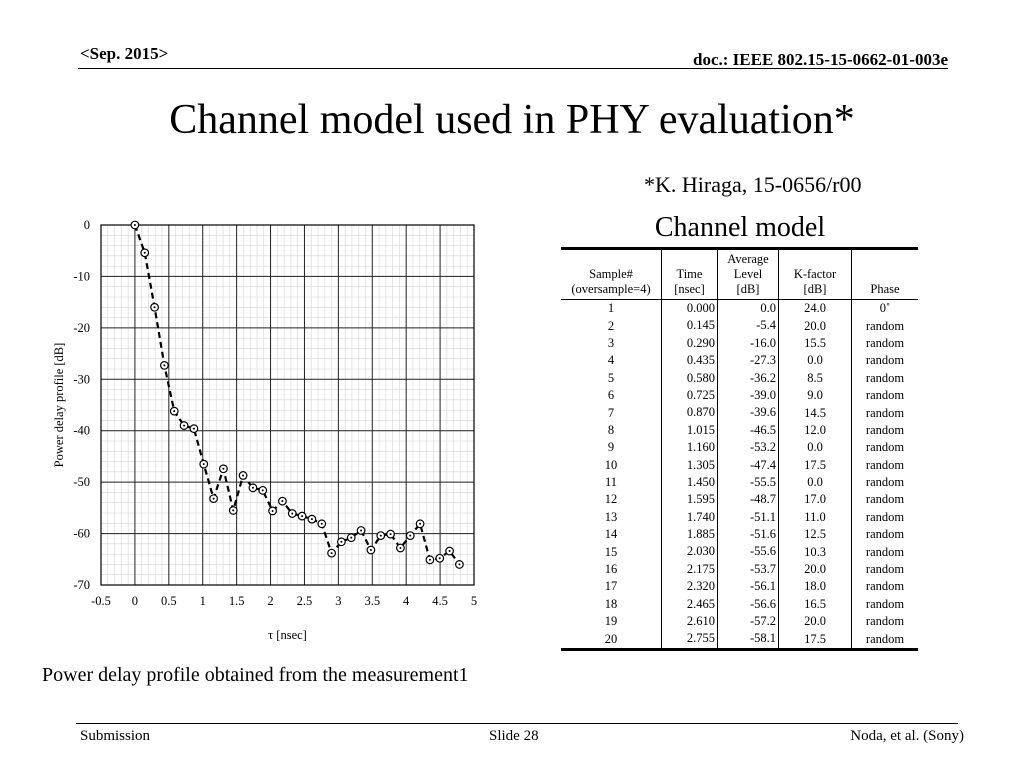  Describe the element at coordinates (689, 587) in the screenshot. I see `table-cell: 2.320` at that location.